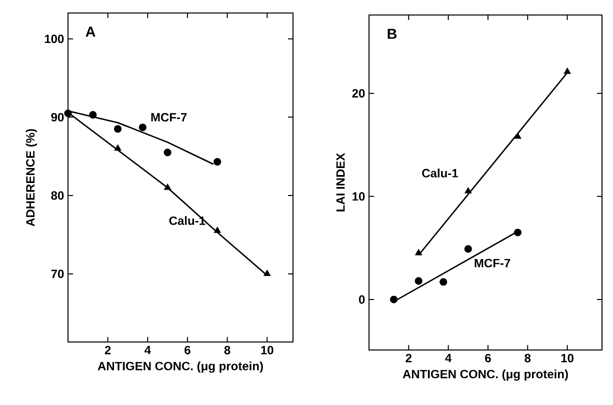 This screenshot has height=405, width=613. I want to click on y-tick-label: 20, so click(358, 93).